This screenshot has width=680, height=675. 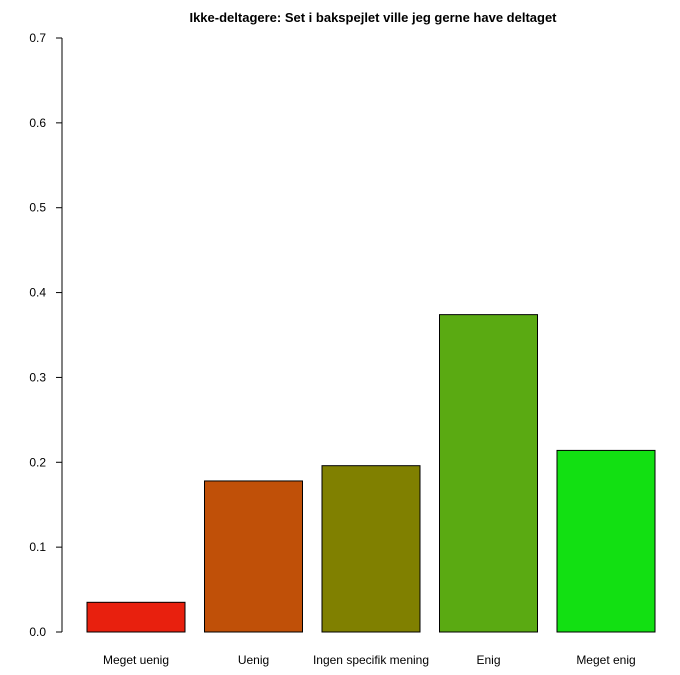 I want to click on x-category-label: Meget uenig, so click(x=136, y=660).